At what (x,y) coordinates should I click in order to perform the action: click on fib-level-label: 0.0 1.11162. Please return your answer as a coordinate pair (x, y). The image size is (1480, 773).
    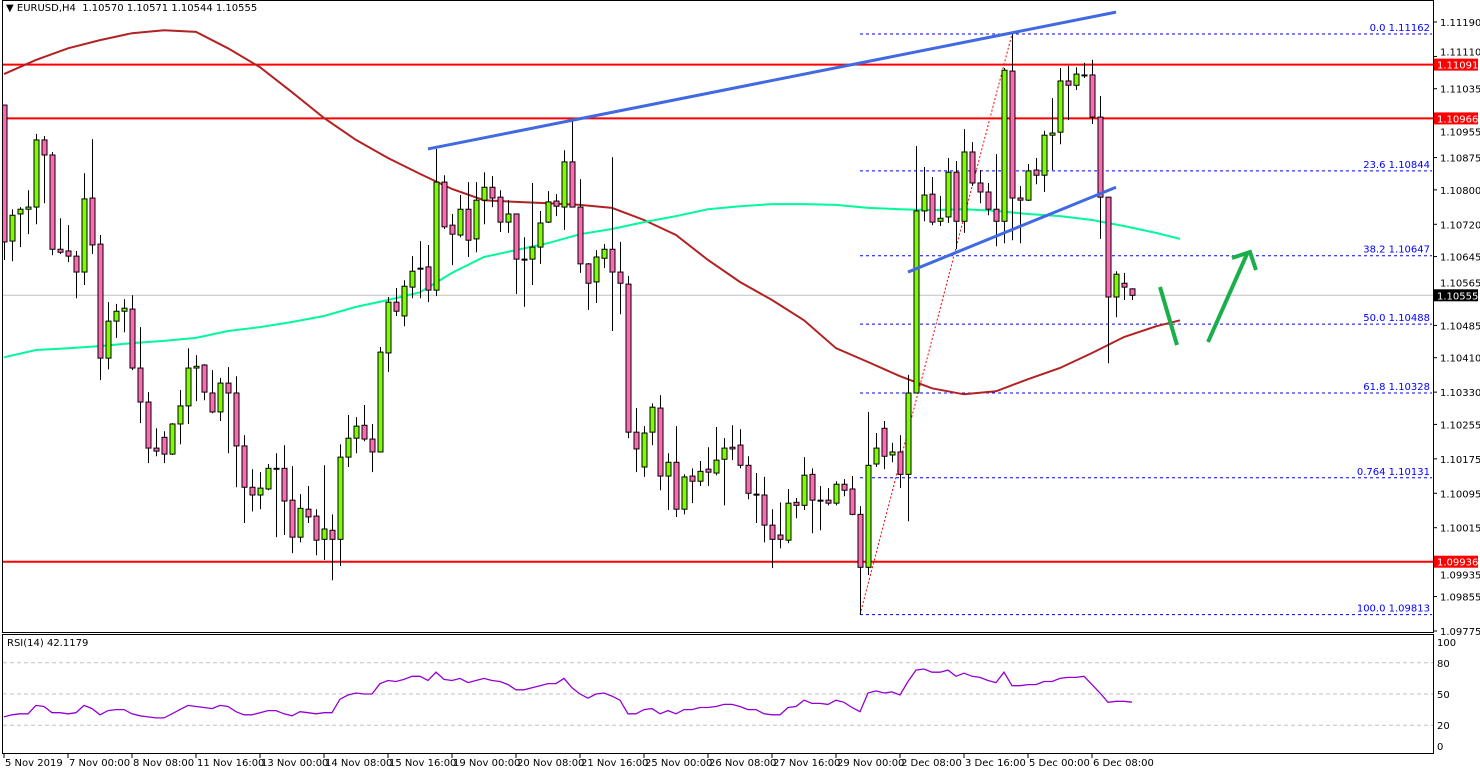
    Looking at the image, I should click on (1400, 28).